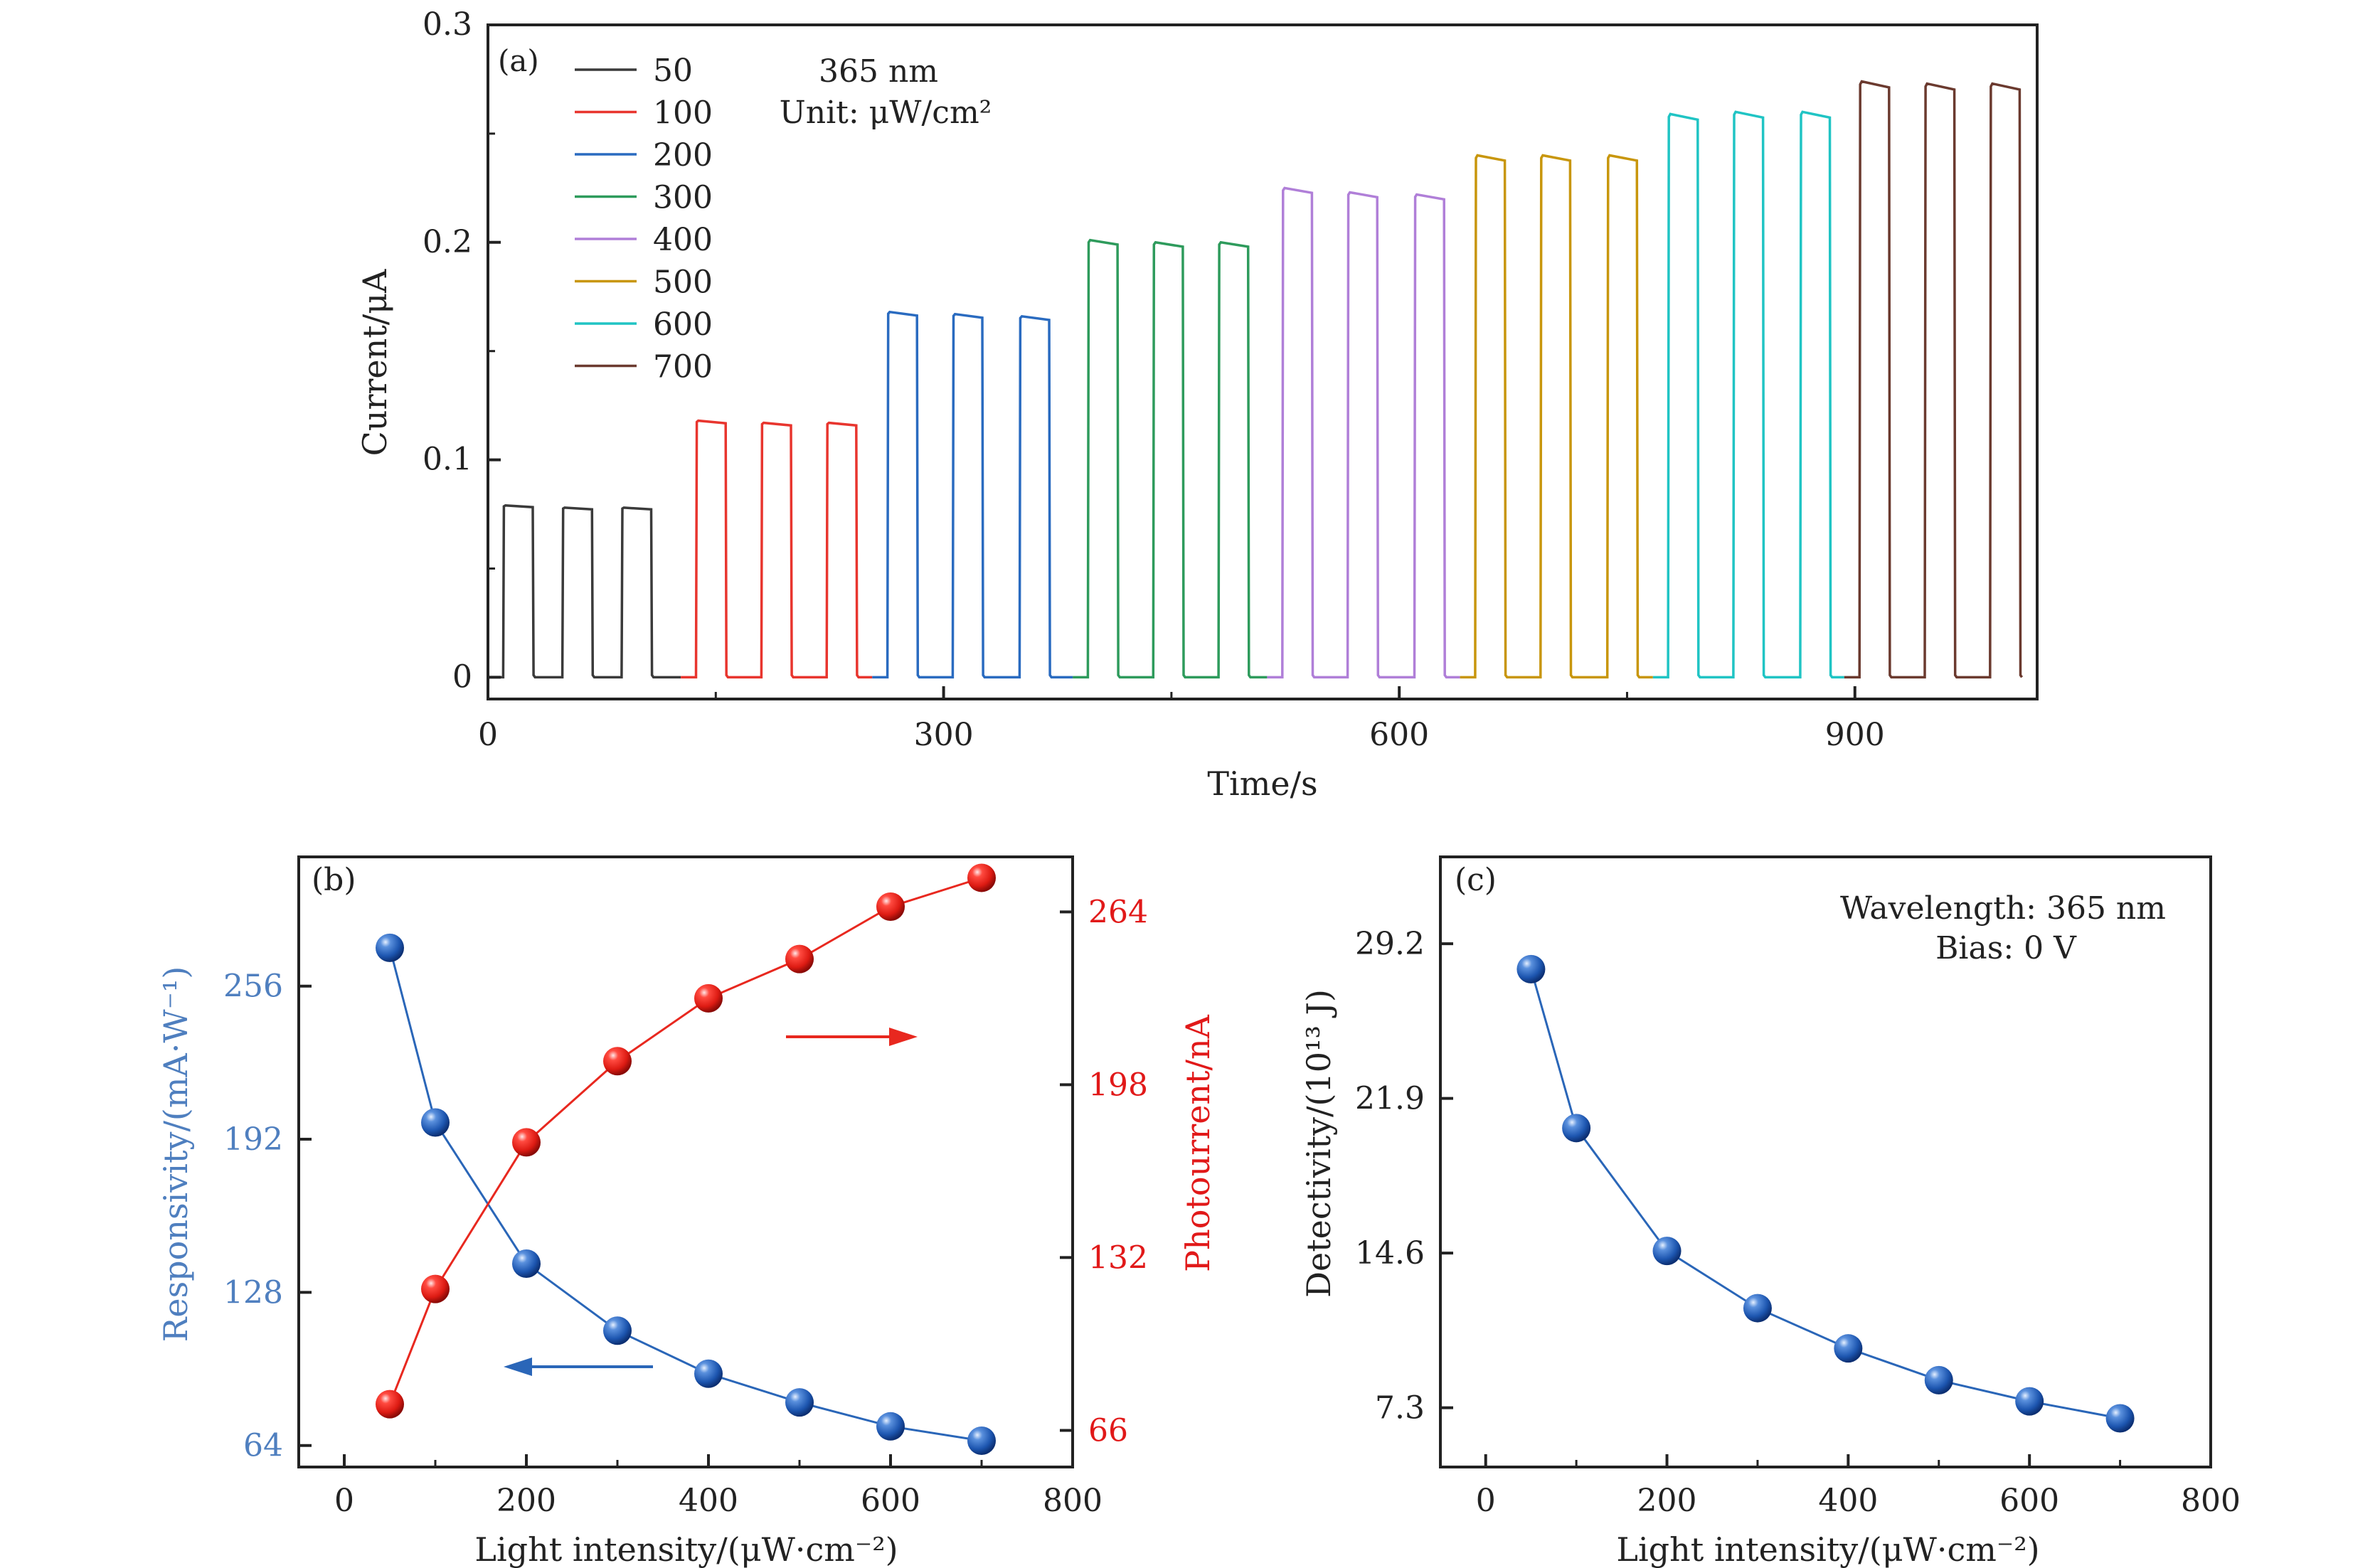 The height and width of the screenshot is (1568, 2380). I want to click on c-y-tick-label-21.9: 21.9, so click(1390, 1099).